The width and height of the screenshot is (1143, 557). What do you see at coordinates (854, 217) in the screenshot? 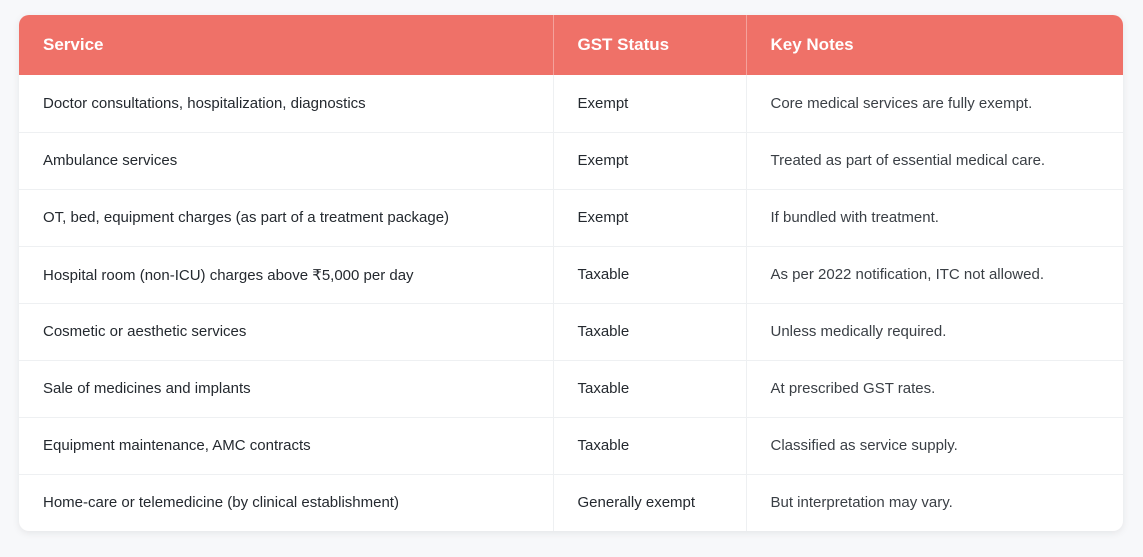
I see `cell-key-notes: If bundled with treatment.` at bounding box center [854, 217].